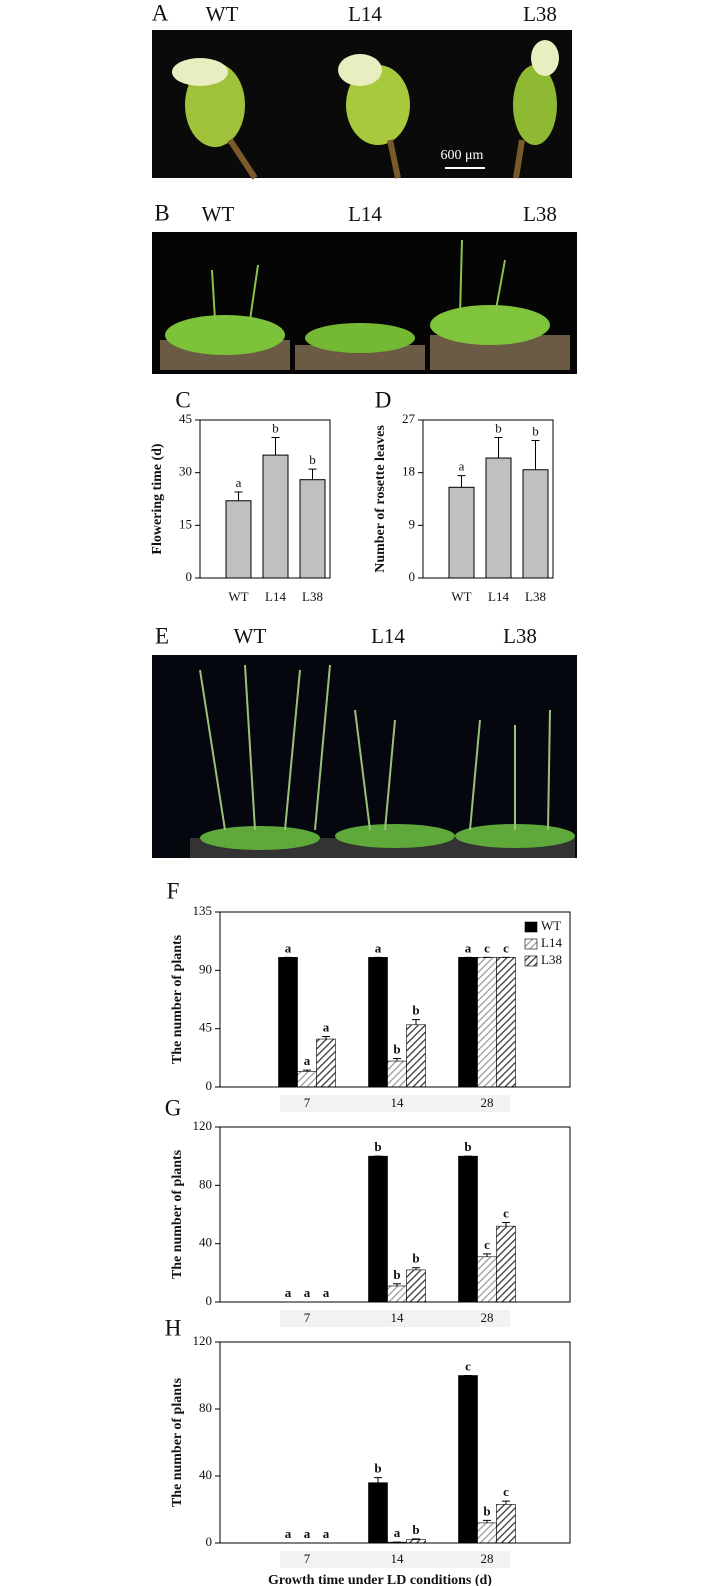  Describe the element at coordinates (412, 523) in the screenshot. I see `y-tick-label: 9` at that location.